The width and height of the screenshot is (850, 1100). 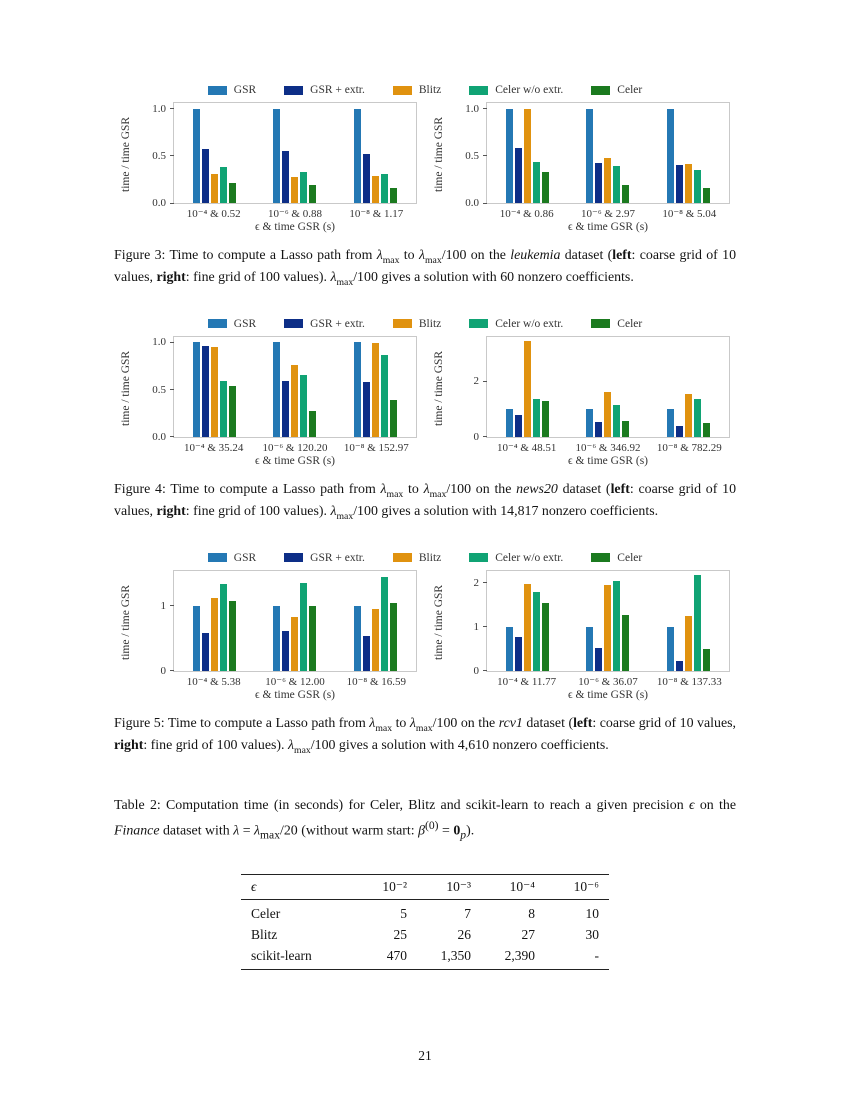 I want to click on table-cell: 25, so click(x=400, y=934).